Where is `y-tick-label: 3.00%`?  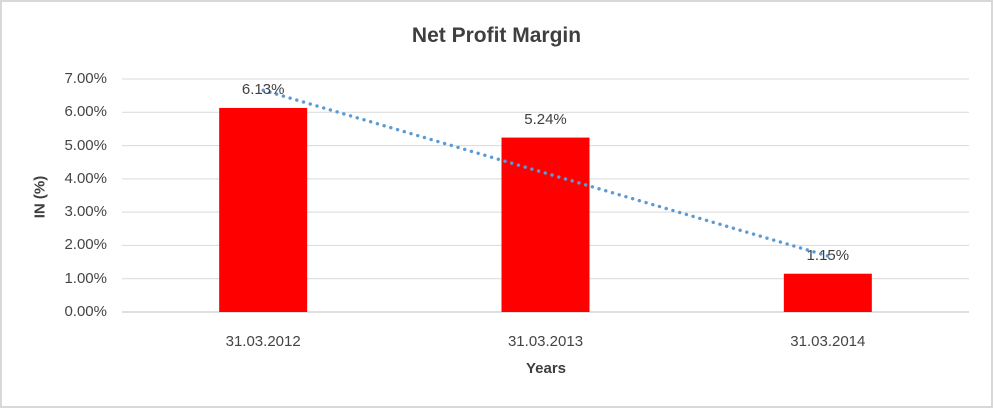 y-tick-label: 3.00% is located at coordinates (85, 212).